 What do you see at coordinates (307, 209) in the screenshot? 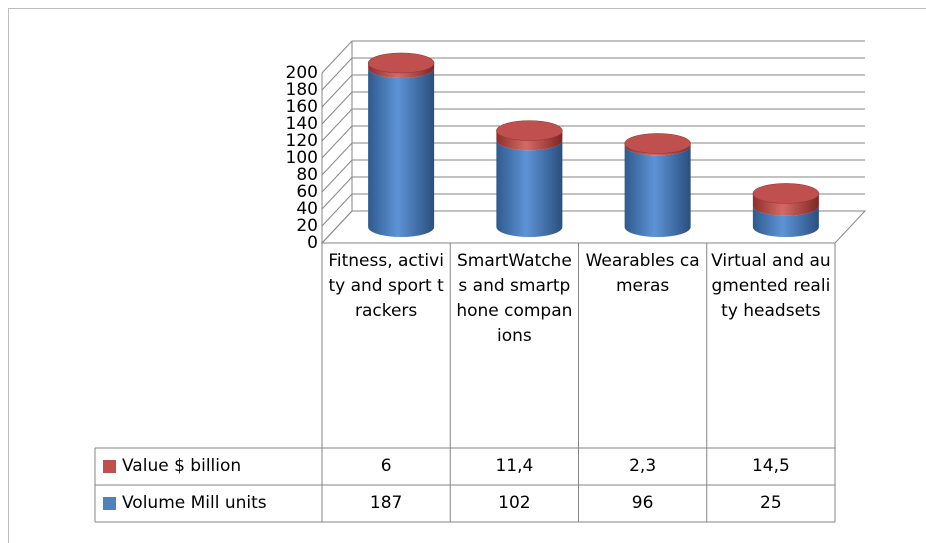
I see `y-tick-label: 40` at bounding box center [307, 209].